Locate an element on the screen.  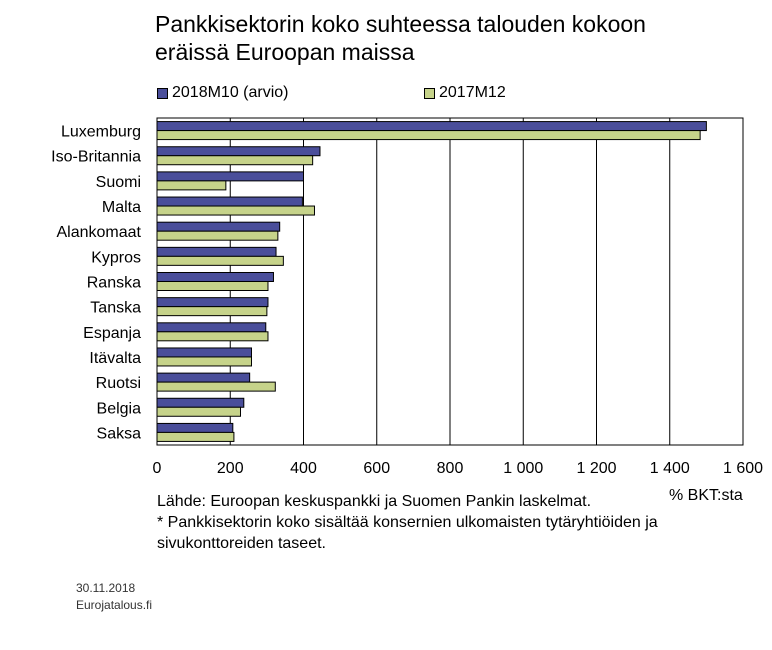
legend-label-series-2: 2017M12 is located at coordinates (472, 92).